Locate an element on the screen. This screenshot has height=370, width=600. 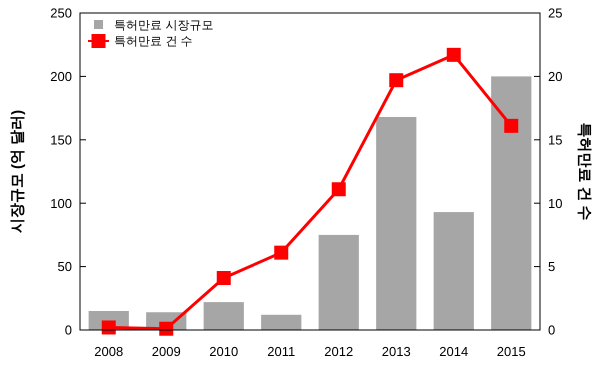
y2-tick-label: 20 is located at coordinates (555, 76).